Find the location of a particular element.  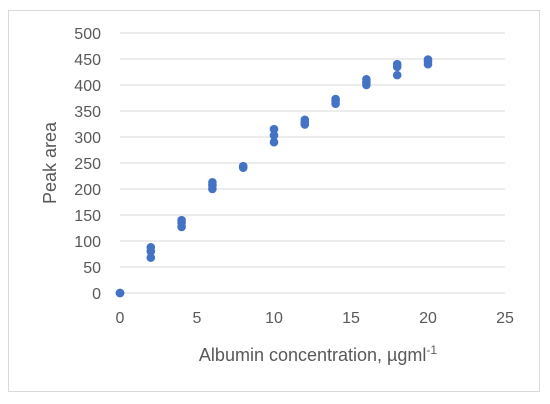

x-tick-label: 0 is located at coordinates (120, 318).